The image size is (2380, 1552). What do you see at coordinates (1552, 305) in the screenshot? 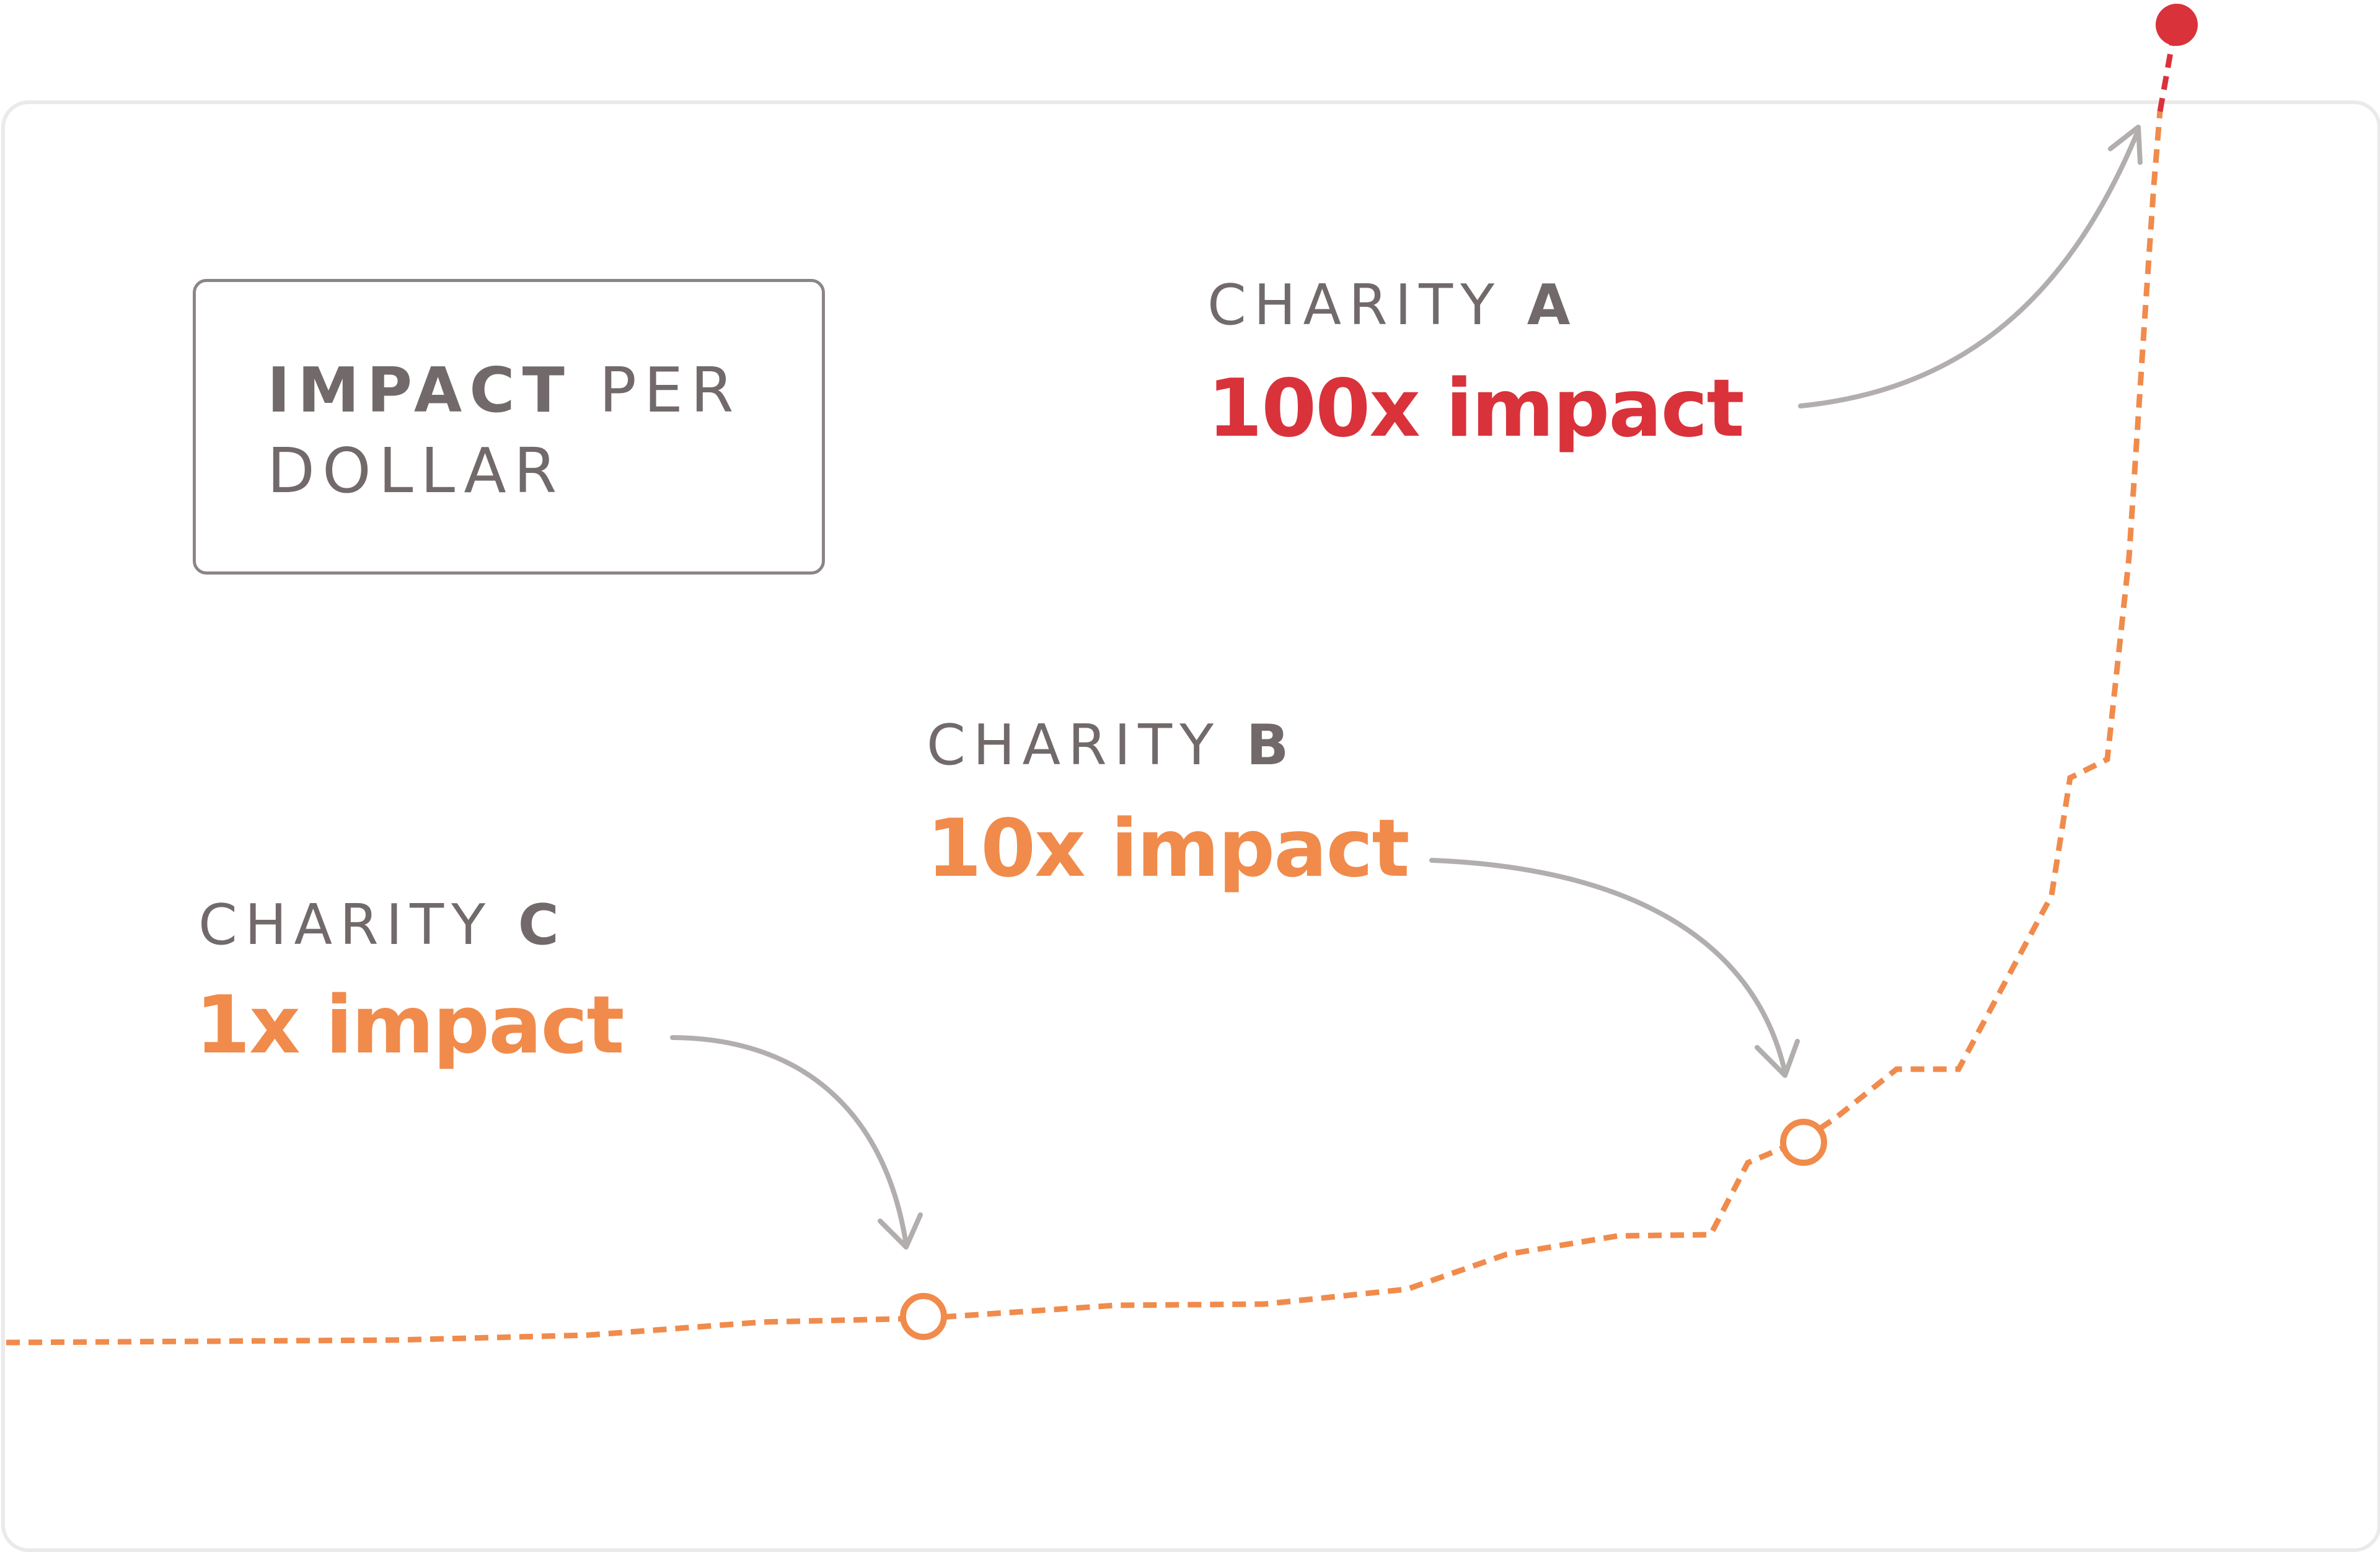
I see `charity-a-letter: A` at bounding box center [1552, 305].